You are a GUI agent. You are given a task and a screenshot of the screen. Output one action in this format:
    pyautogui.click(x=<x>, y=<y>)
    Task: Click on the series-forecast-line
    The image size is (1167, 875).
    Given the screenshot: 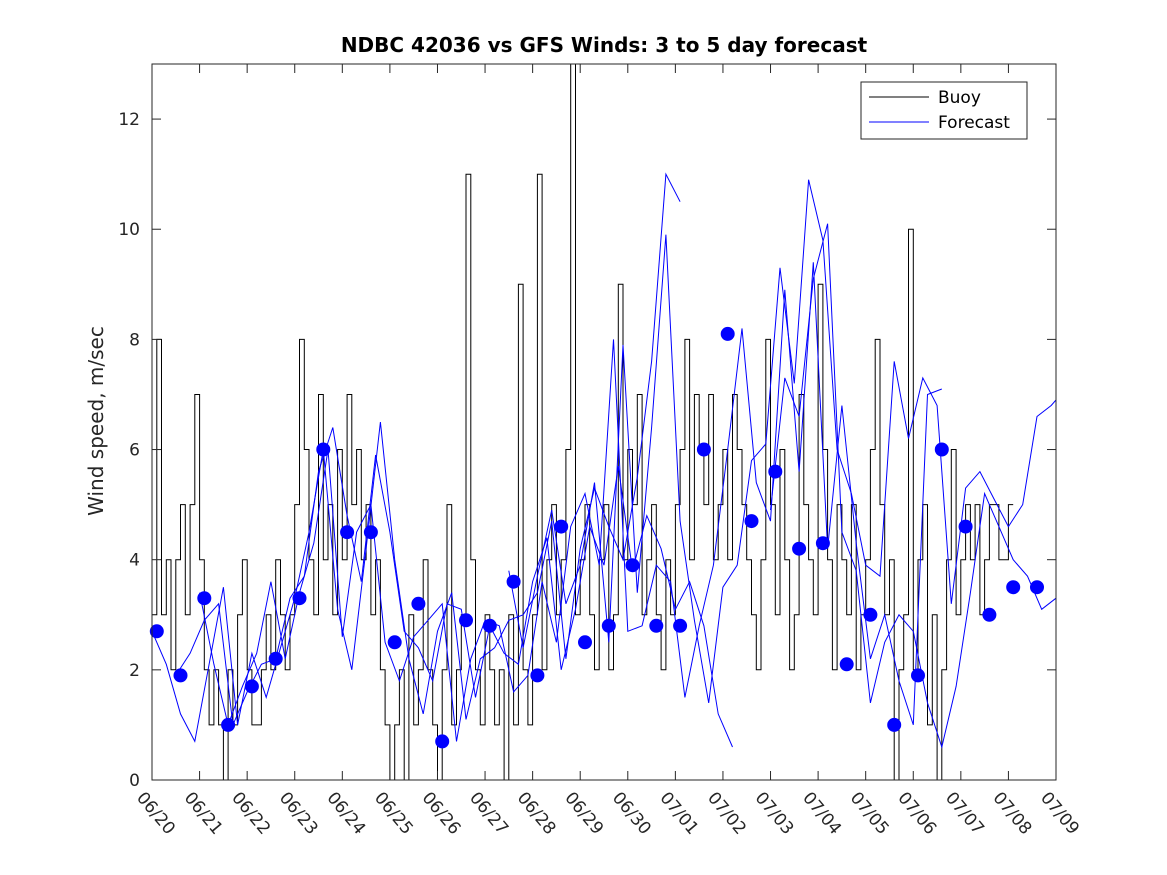 What is the action you would take?
    pyautogui.click(x=913, y=486)
    